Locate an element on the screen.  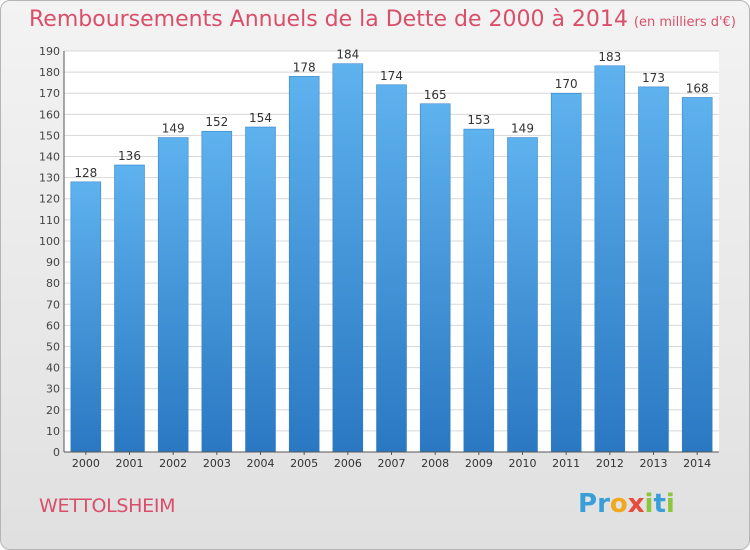
x-tick-label: 2000 is located at coordinates (86, 463).